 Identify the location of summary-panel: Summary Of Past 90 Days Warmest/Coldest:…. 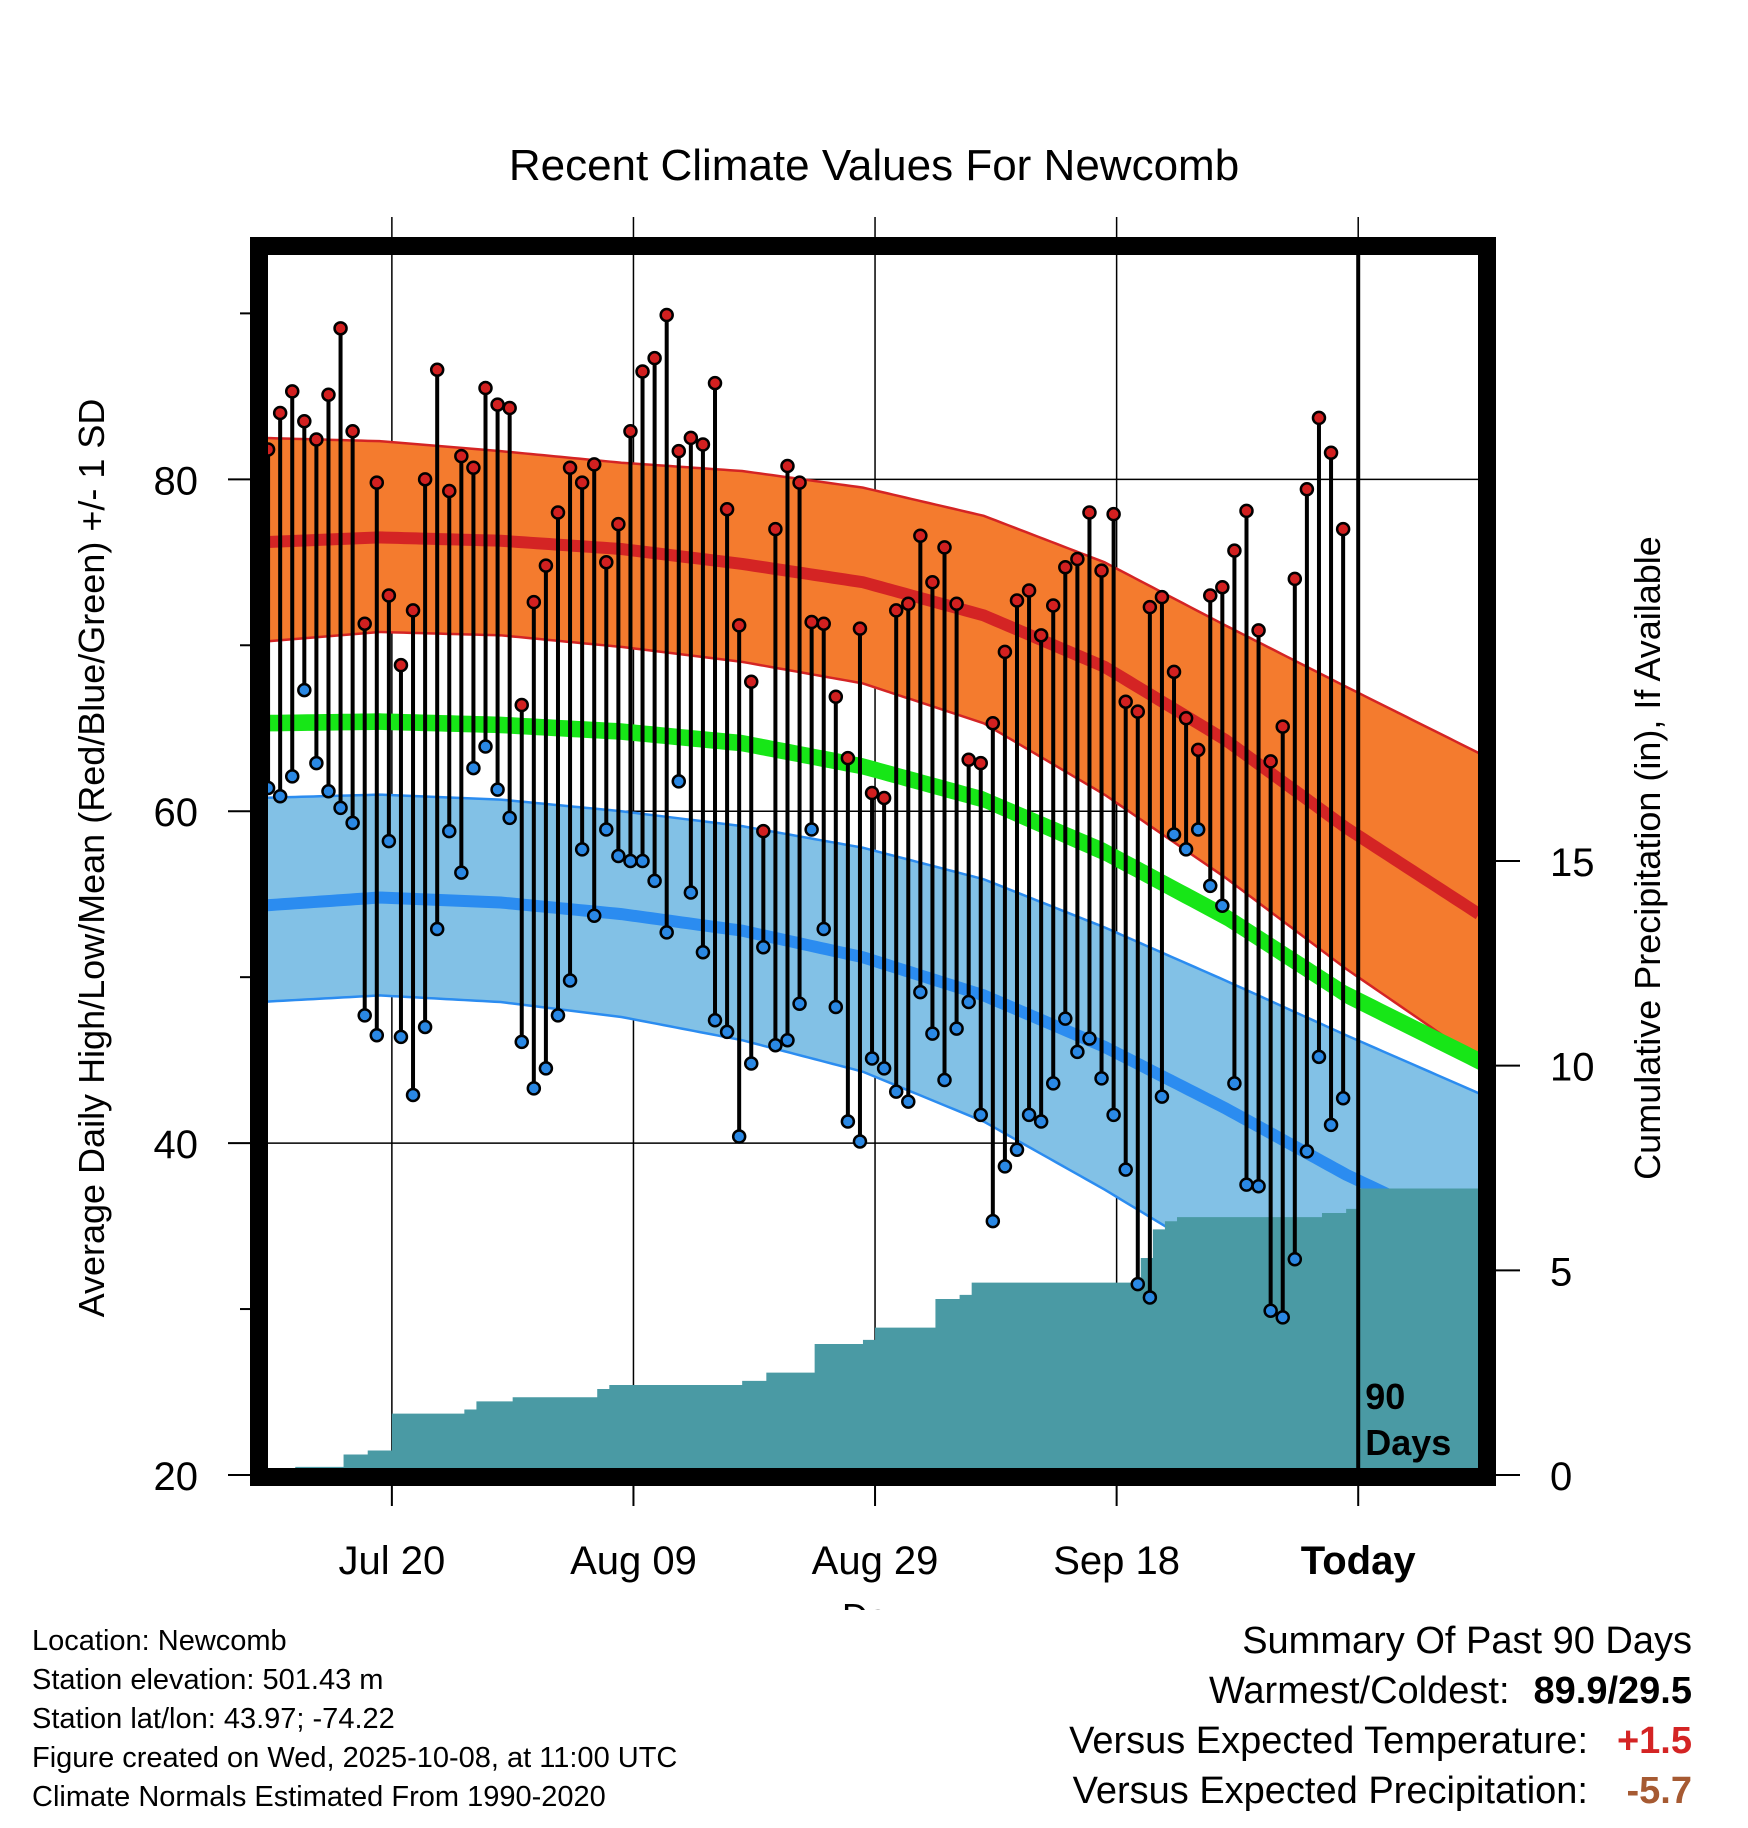
(1380, 1716).